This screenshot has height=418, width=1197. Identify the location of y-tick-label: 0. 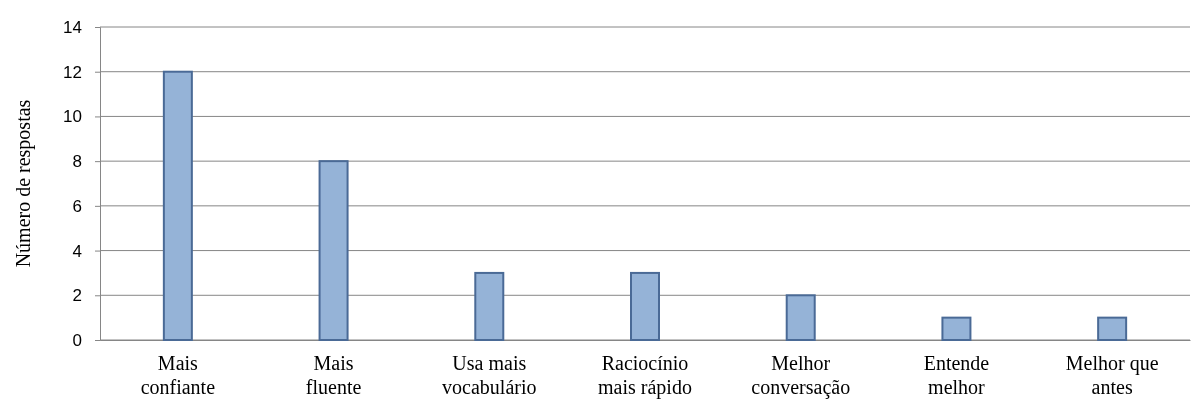
(77, 340).